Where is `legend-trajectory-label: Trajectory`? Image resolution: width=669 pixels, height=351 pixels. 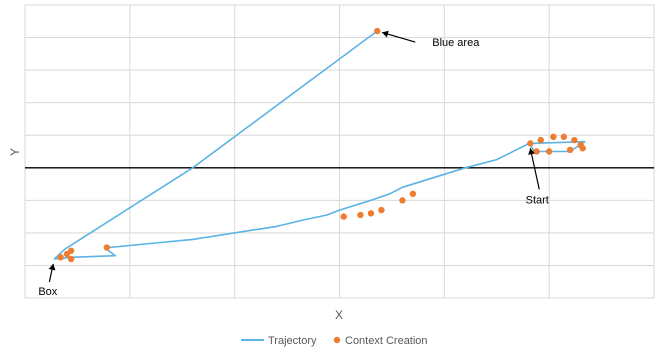 legend-trajectory-label: Trajectory is located at coordinates (292, 341).